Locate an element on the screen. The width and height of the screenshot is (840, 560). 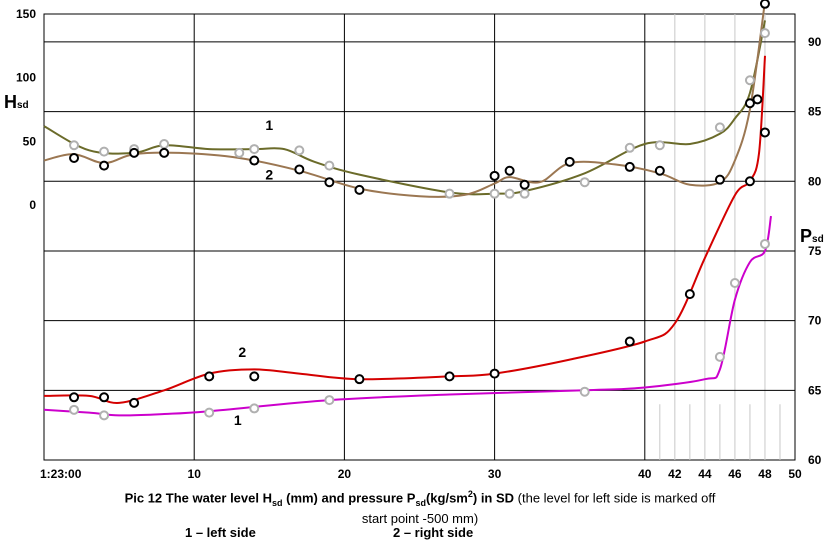
left-tick-label: 150 is located at coordinates (26, 14).